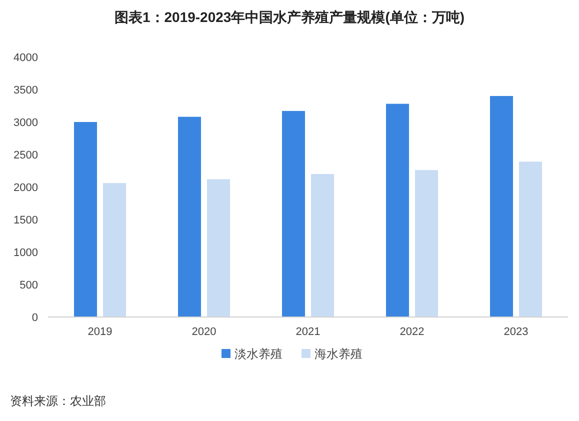  What do you see at coordinates (204, 332) in the screenshot?
I see `x-tick-label: 2020` at bounding box center [204, 332].